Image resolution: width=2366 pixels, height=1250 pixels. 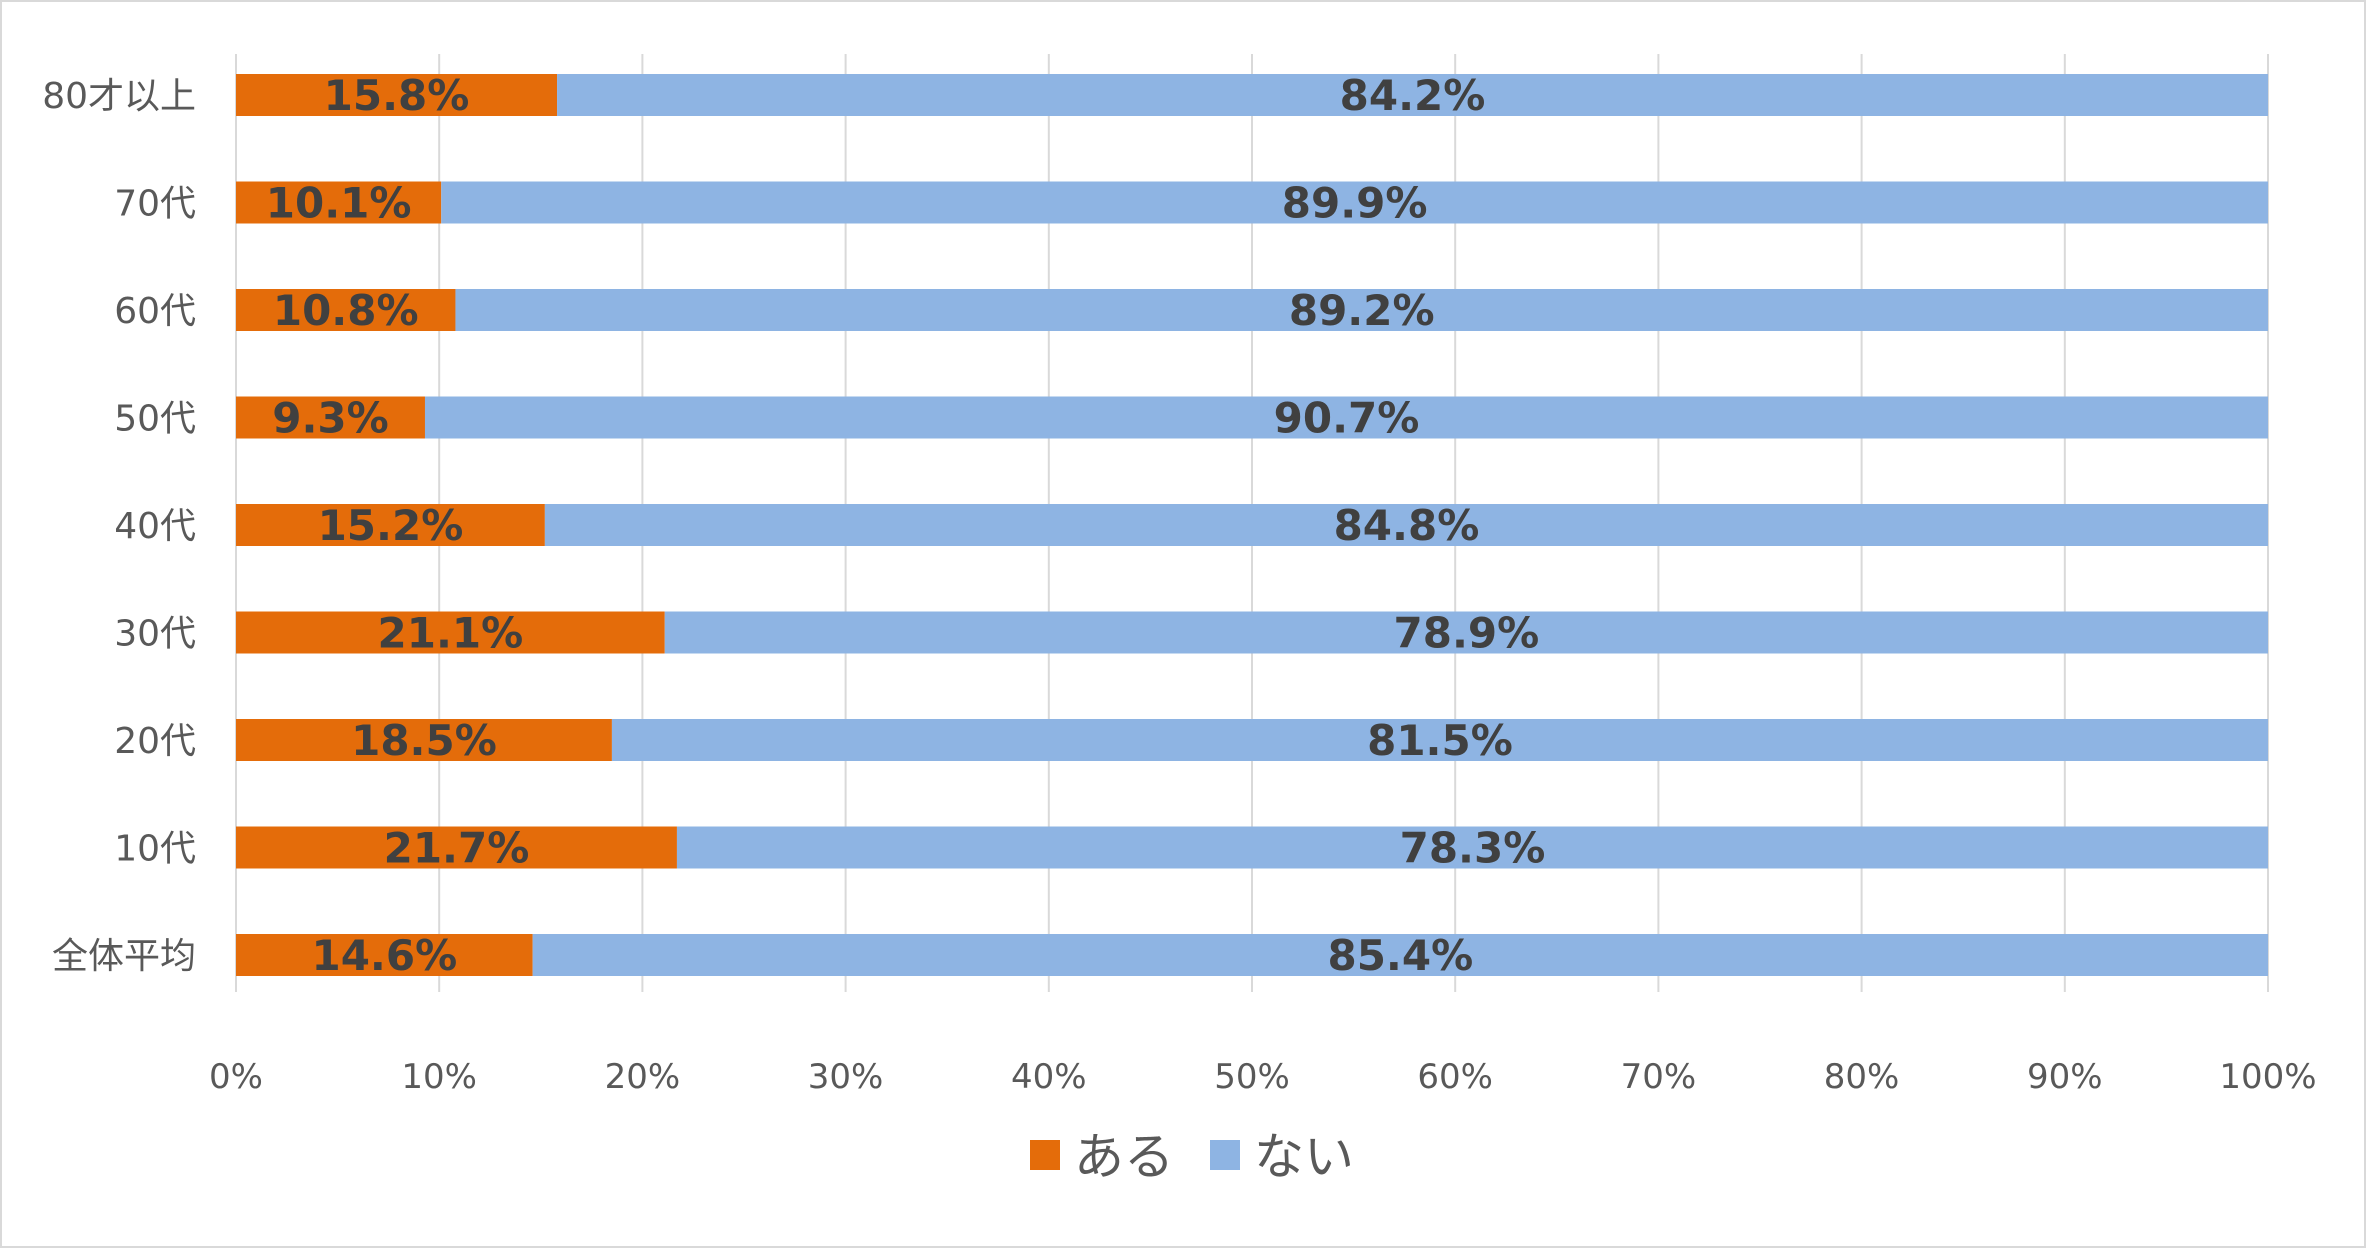 I want to click on data-label: 21.7%, so click(x=457, y=848).